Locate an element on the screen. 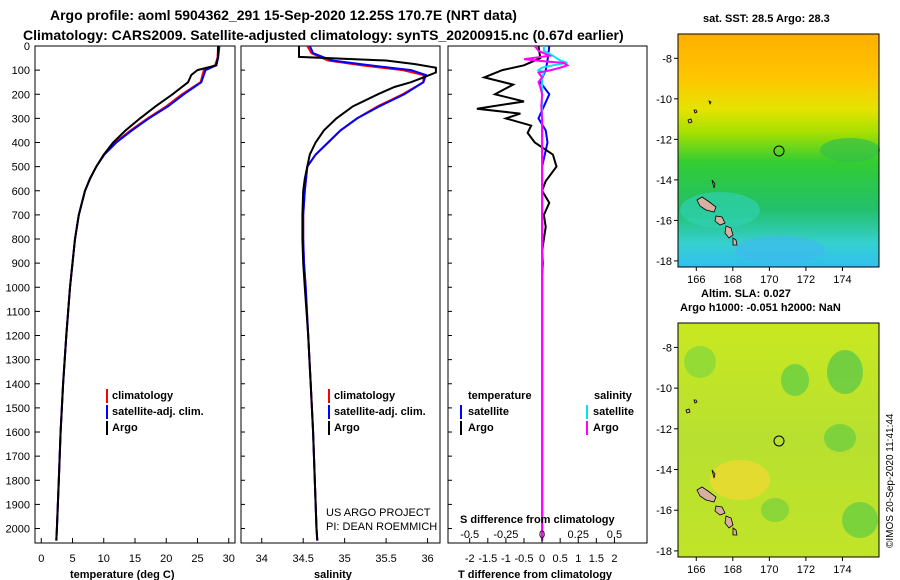 This screenshot has width=900, height=580. series-line-argo is located at coordinates (367, 293).